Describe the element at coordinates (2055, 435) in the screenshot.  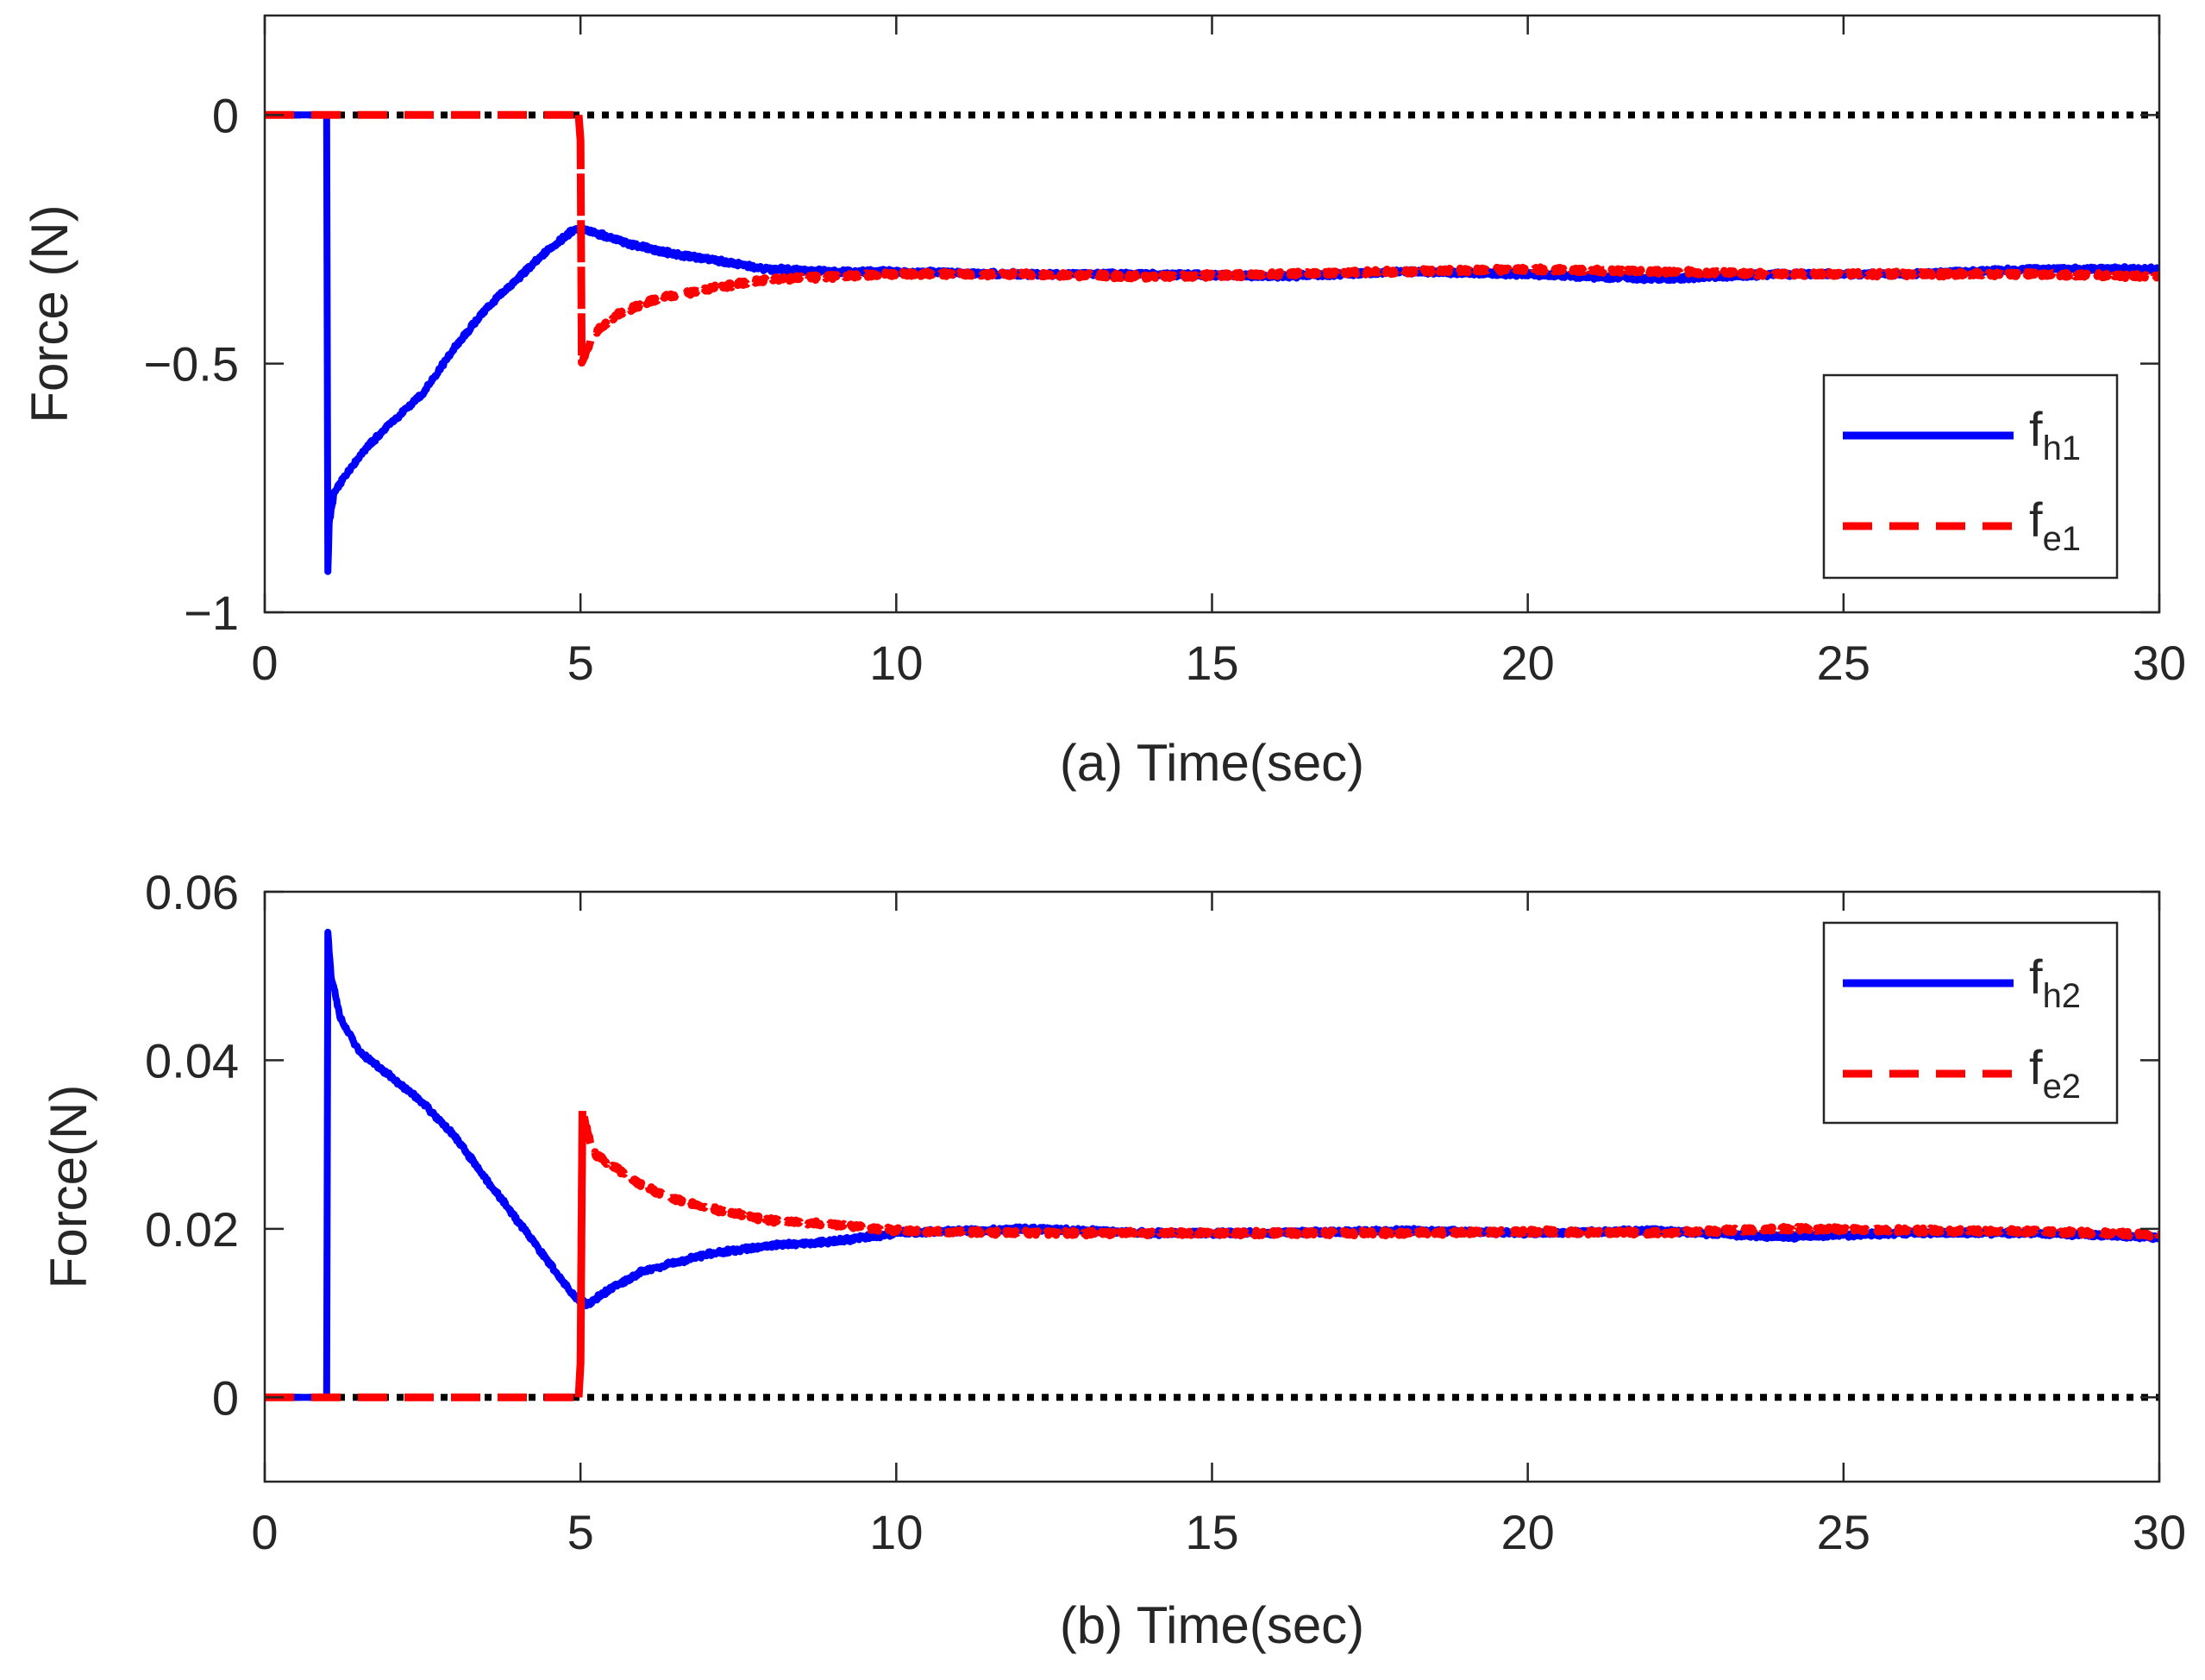
I see `legend-label-h1: fh1` at that location.